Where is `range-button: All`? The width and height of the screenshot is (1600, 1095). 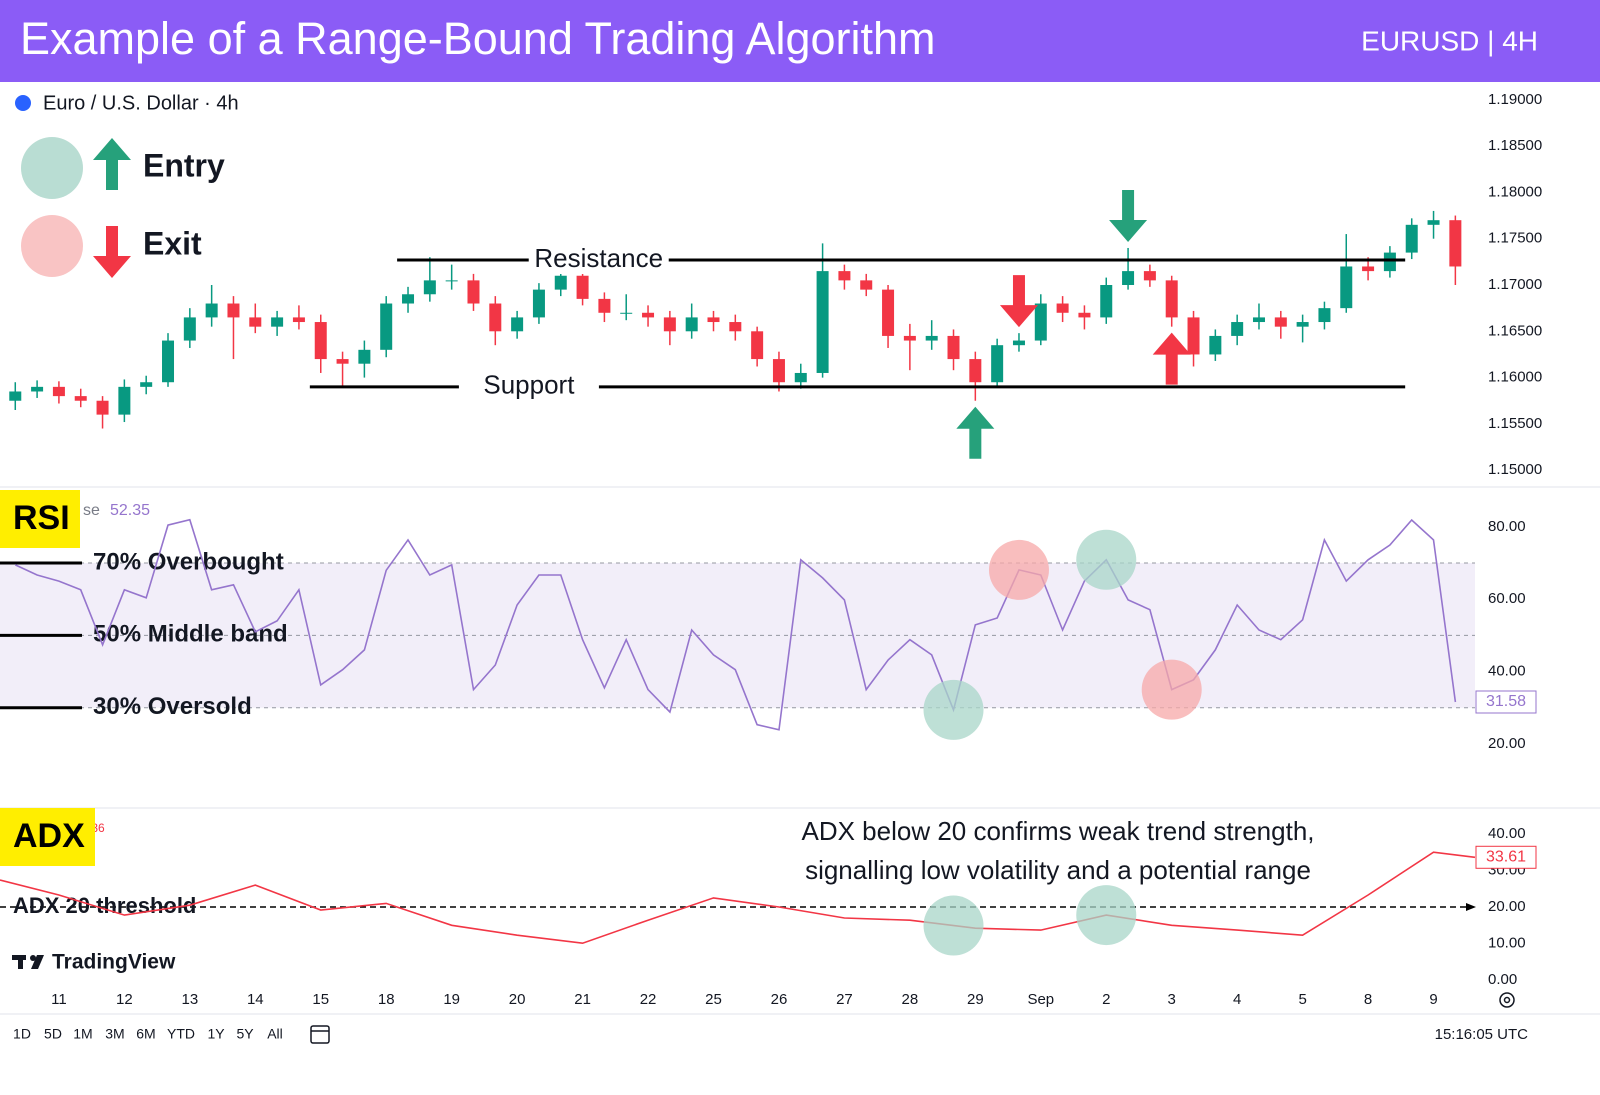 range-button: All is located at coordinates (275, 1034).